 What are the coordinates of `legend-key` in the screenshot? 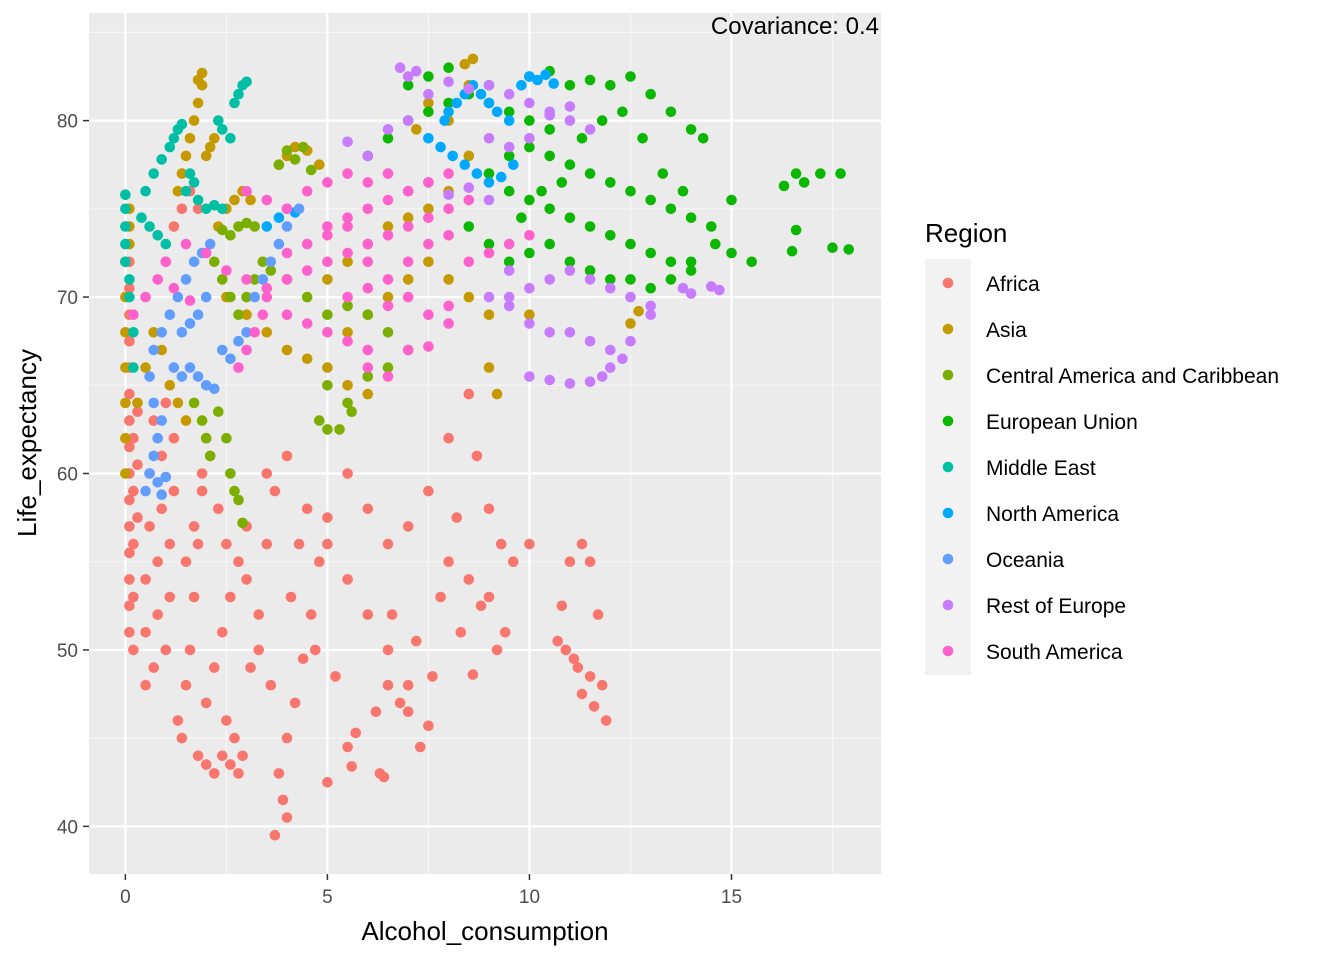 It's located at (948, 283).